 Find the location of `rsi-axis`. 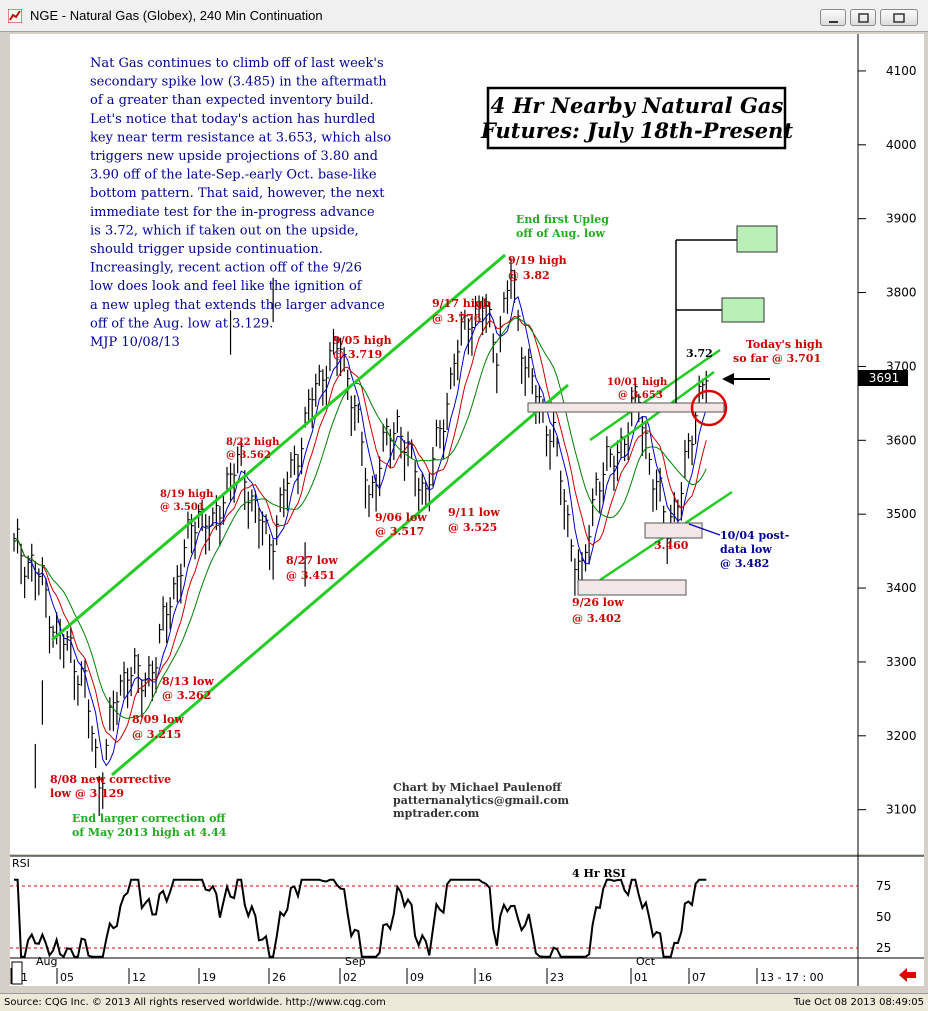

rsi-axis is located at coordinates (891, 907).